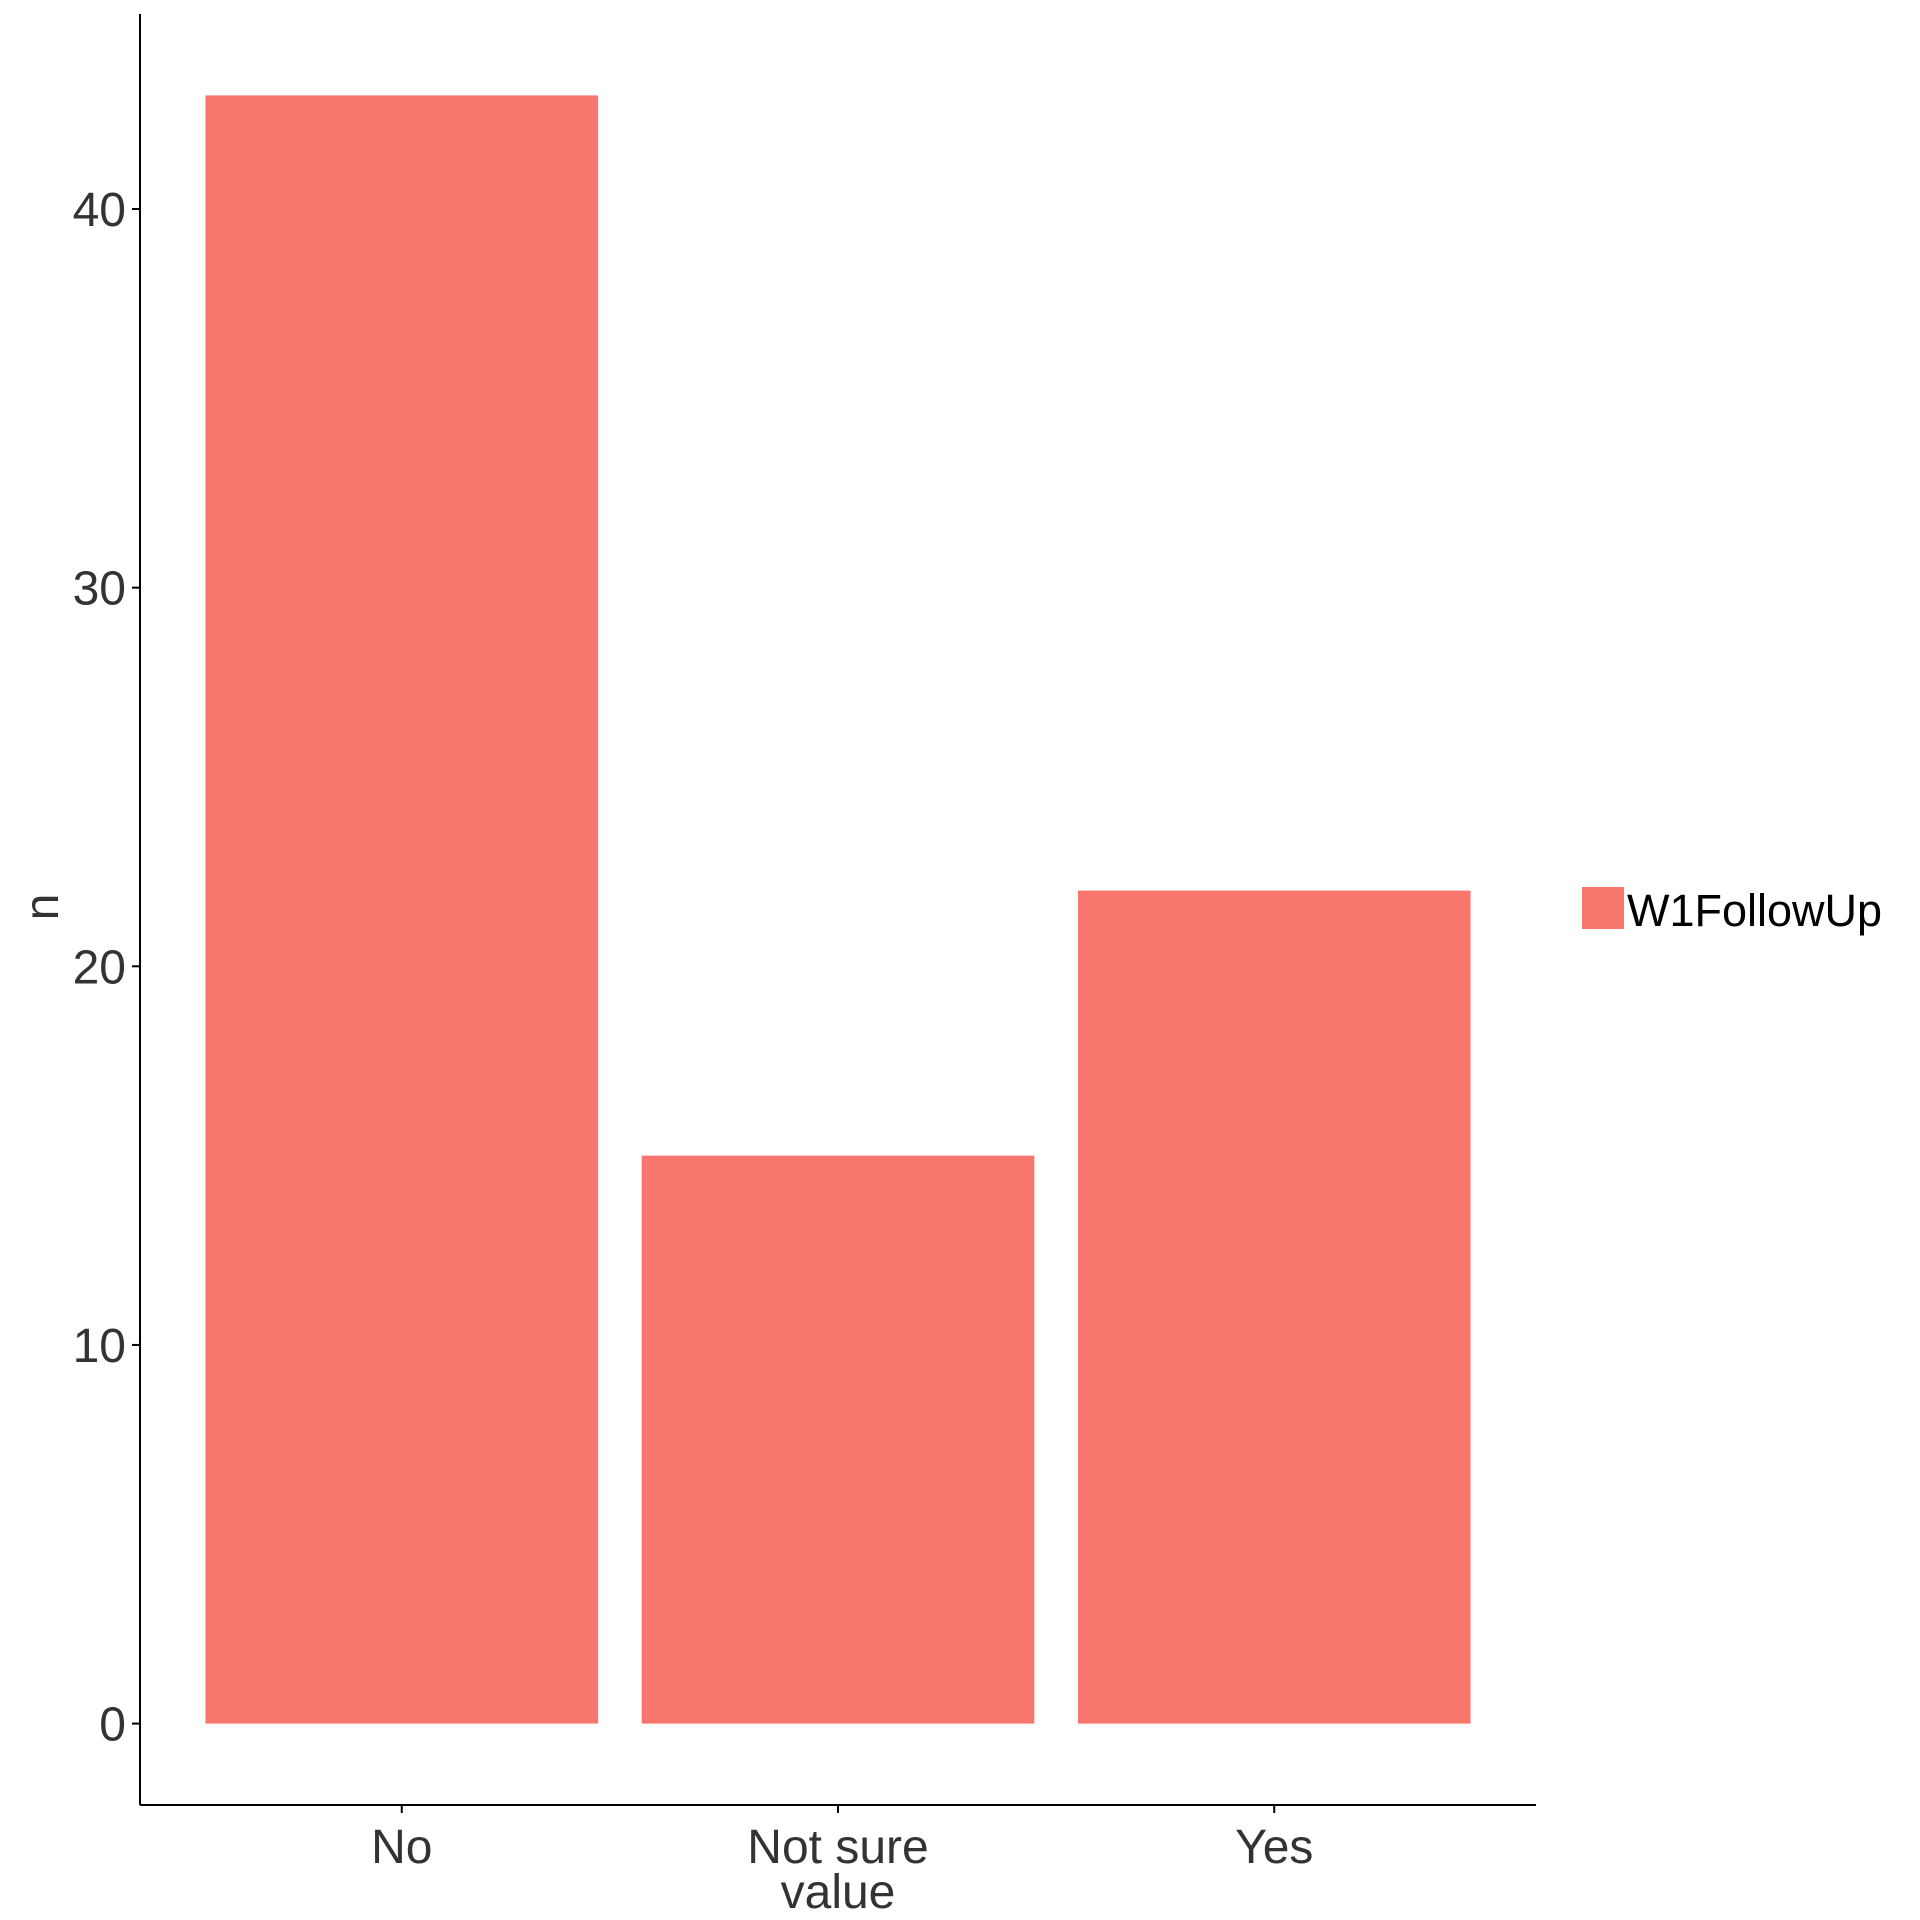 The height and width of the screenshot is (1920, 1920). Describe the element at coordinates (1603, 908) in the screenshot. I see `legend-key-w1followup` at that location.